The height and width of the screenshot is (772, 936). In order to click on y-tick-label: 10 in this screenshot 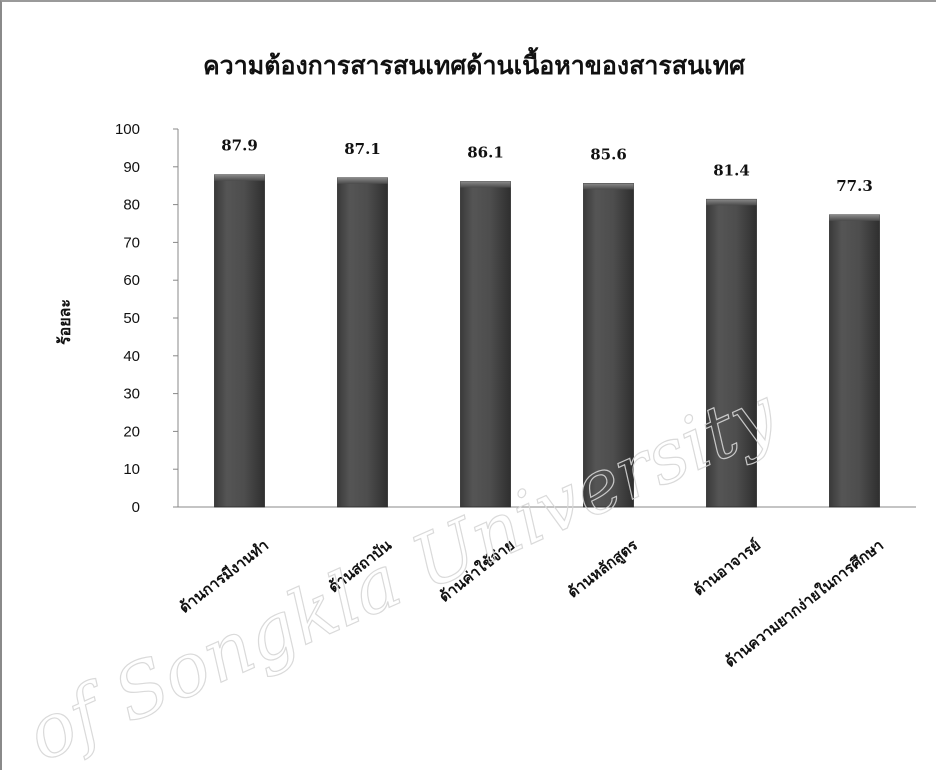, I will do `click(131, 469)`.